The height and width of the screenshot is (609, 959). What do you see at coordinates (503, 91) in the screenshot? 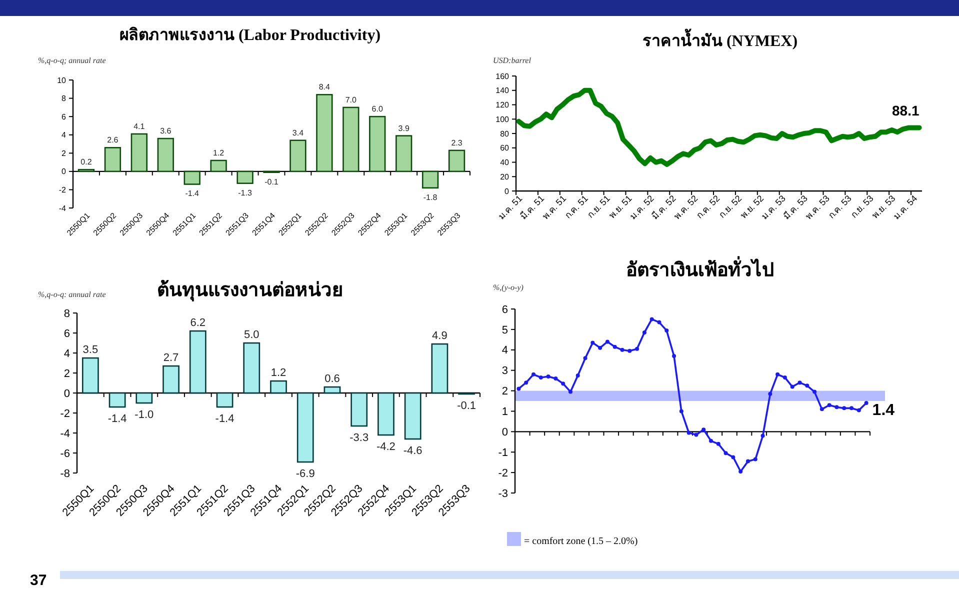
I see `y-tick-label: 140` at bounding box center [503, 91].